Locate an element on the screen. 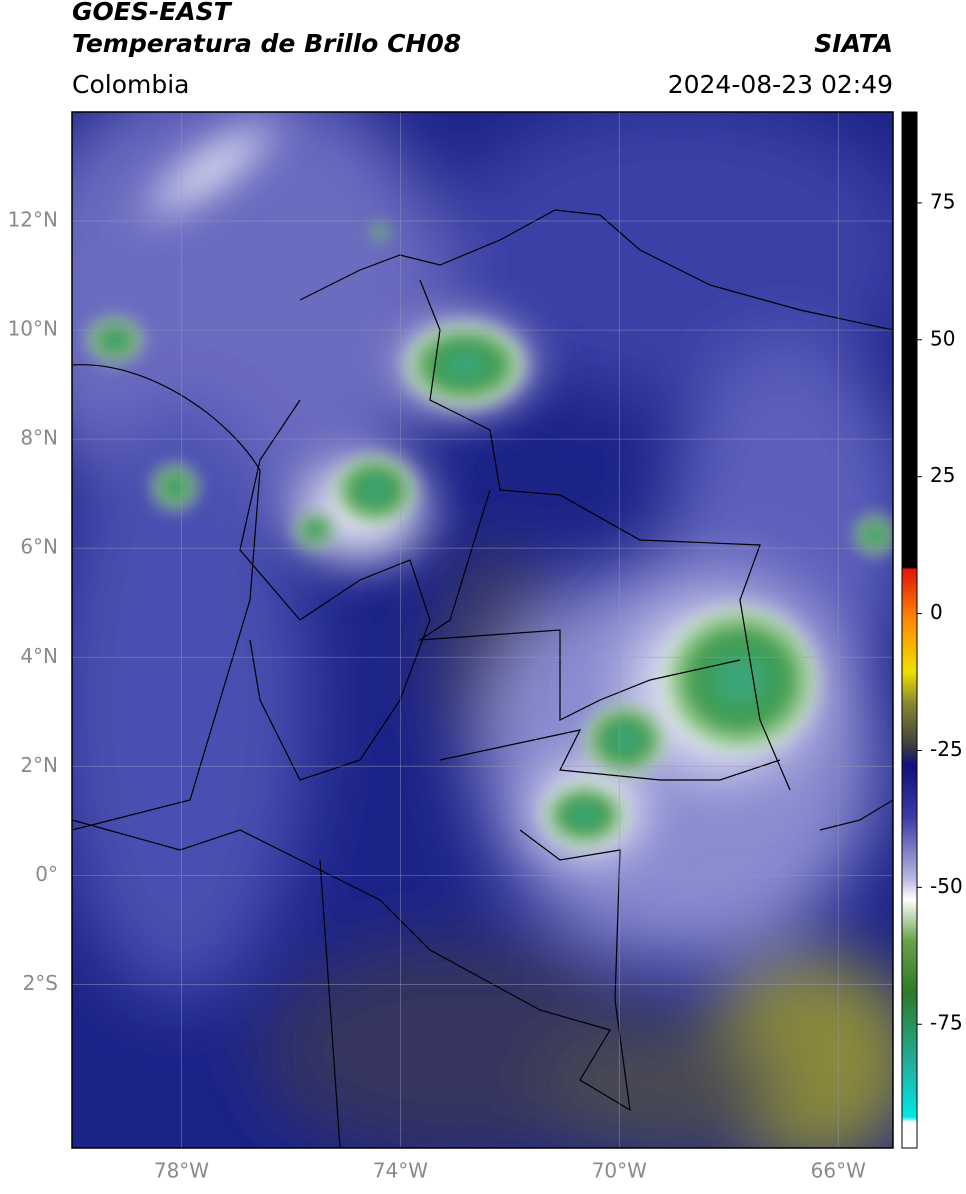  region: Colombia is located at coordinates (130, 84).